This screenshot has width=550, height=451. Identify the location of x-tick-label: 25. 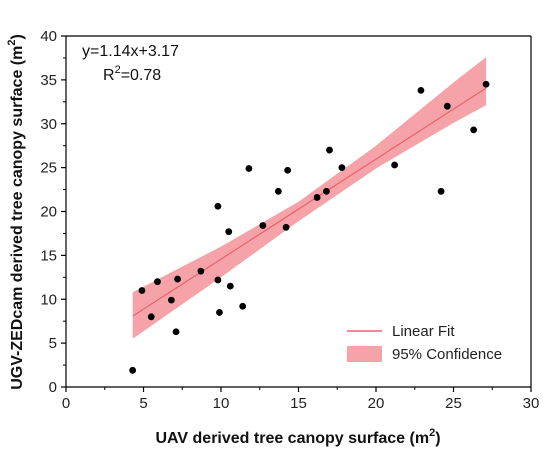
(453, 403).